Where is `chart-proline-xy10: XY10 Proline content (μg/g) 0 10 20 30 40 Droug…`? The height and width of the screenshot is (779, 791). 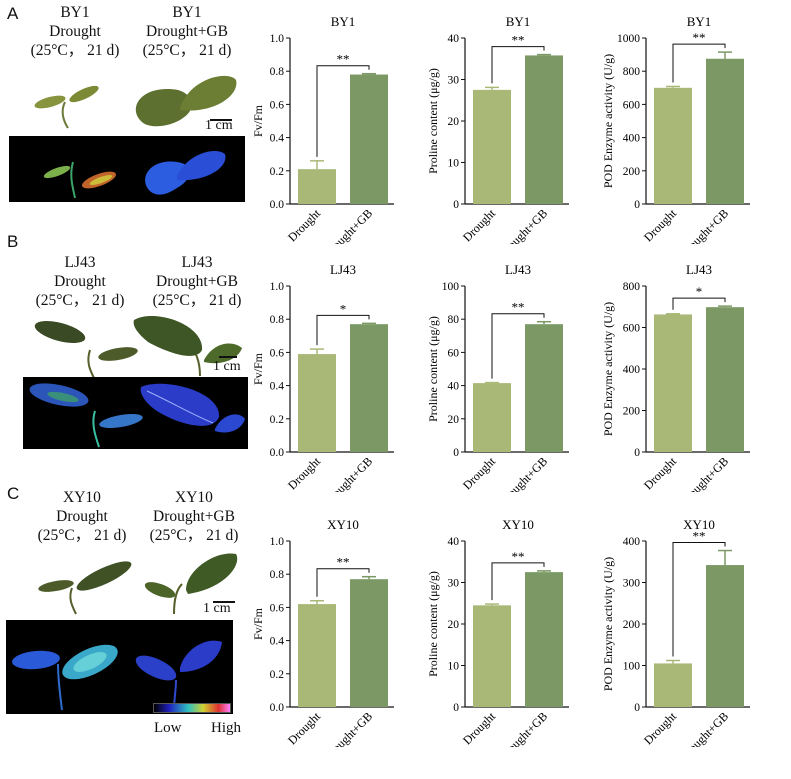 chart-proline-xy10: XY10 Proline content (μg/g) 0 10 20 30 40 Droug… is located at coordinates (497, 632).